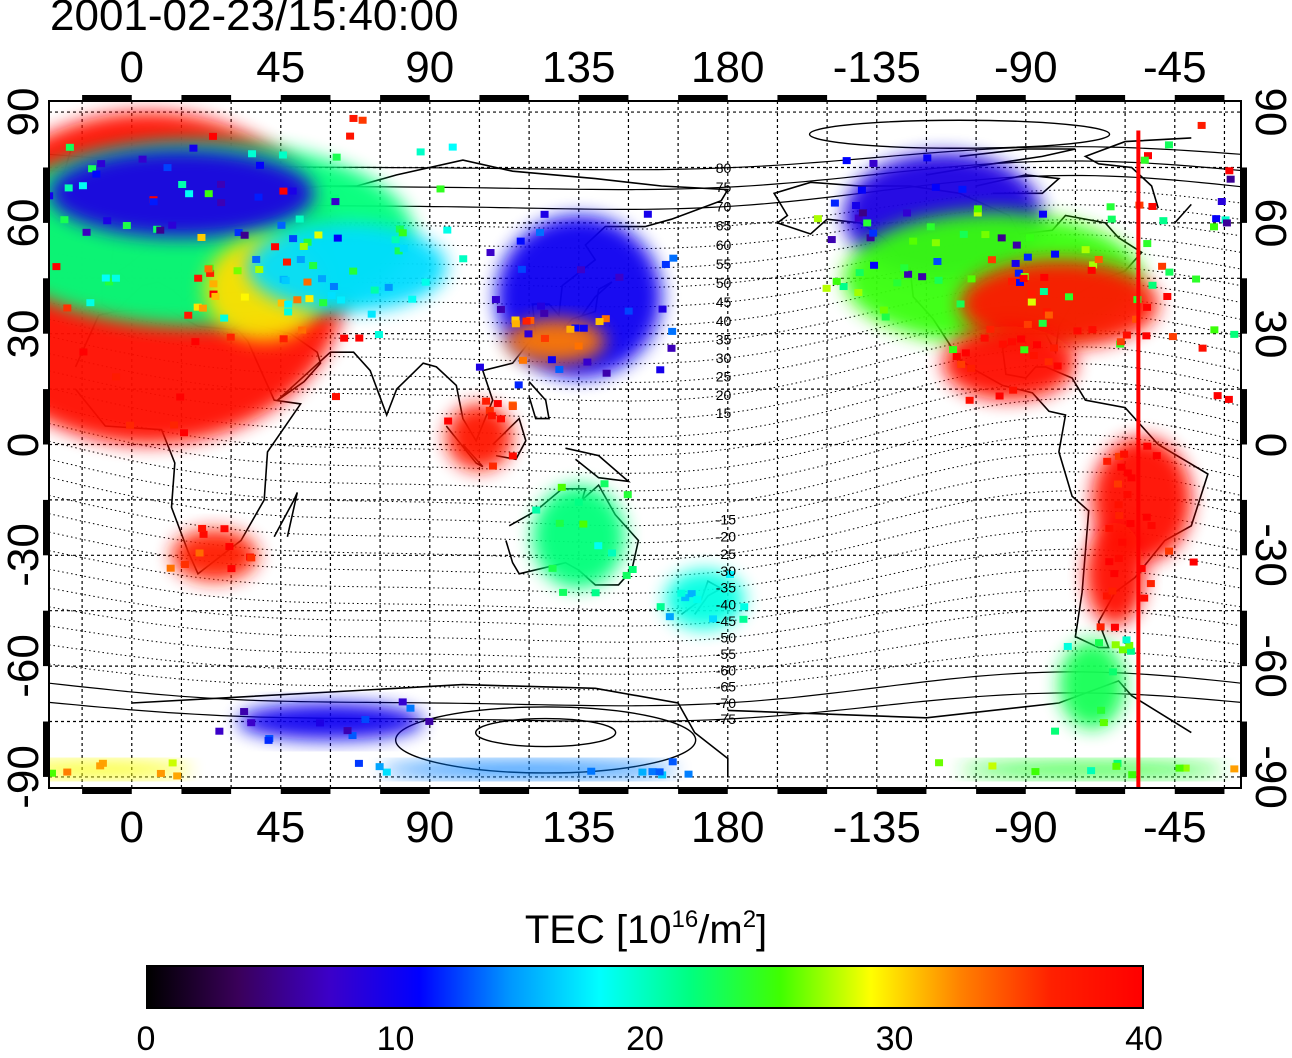  Describe the element at coordinates (24, 777) in the screenshot. I see `lat-tick-left: -90` at that location.